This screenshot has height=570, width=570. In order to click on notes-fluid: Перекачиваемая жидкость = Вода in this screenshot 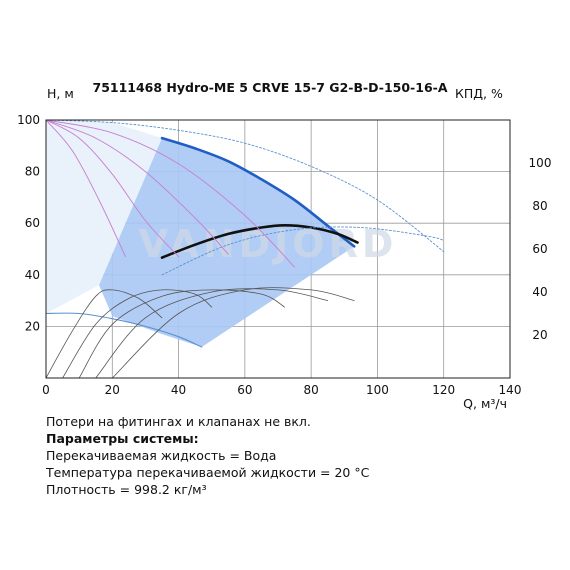, I will do `click(161, 455)`.